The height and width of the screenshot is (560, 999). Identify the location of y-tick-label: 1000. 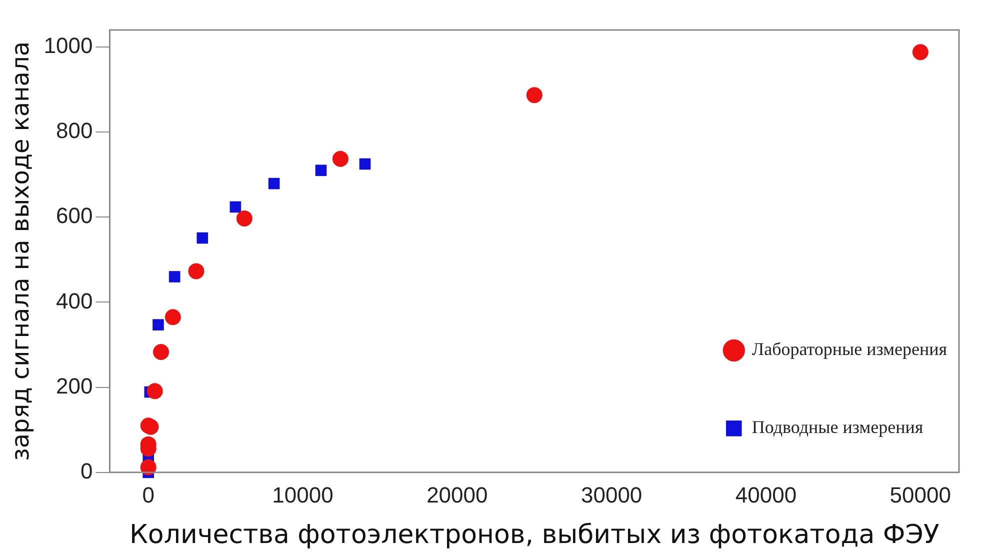
(68, 45).